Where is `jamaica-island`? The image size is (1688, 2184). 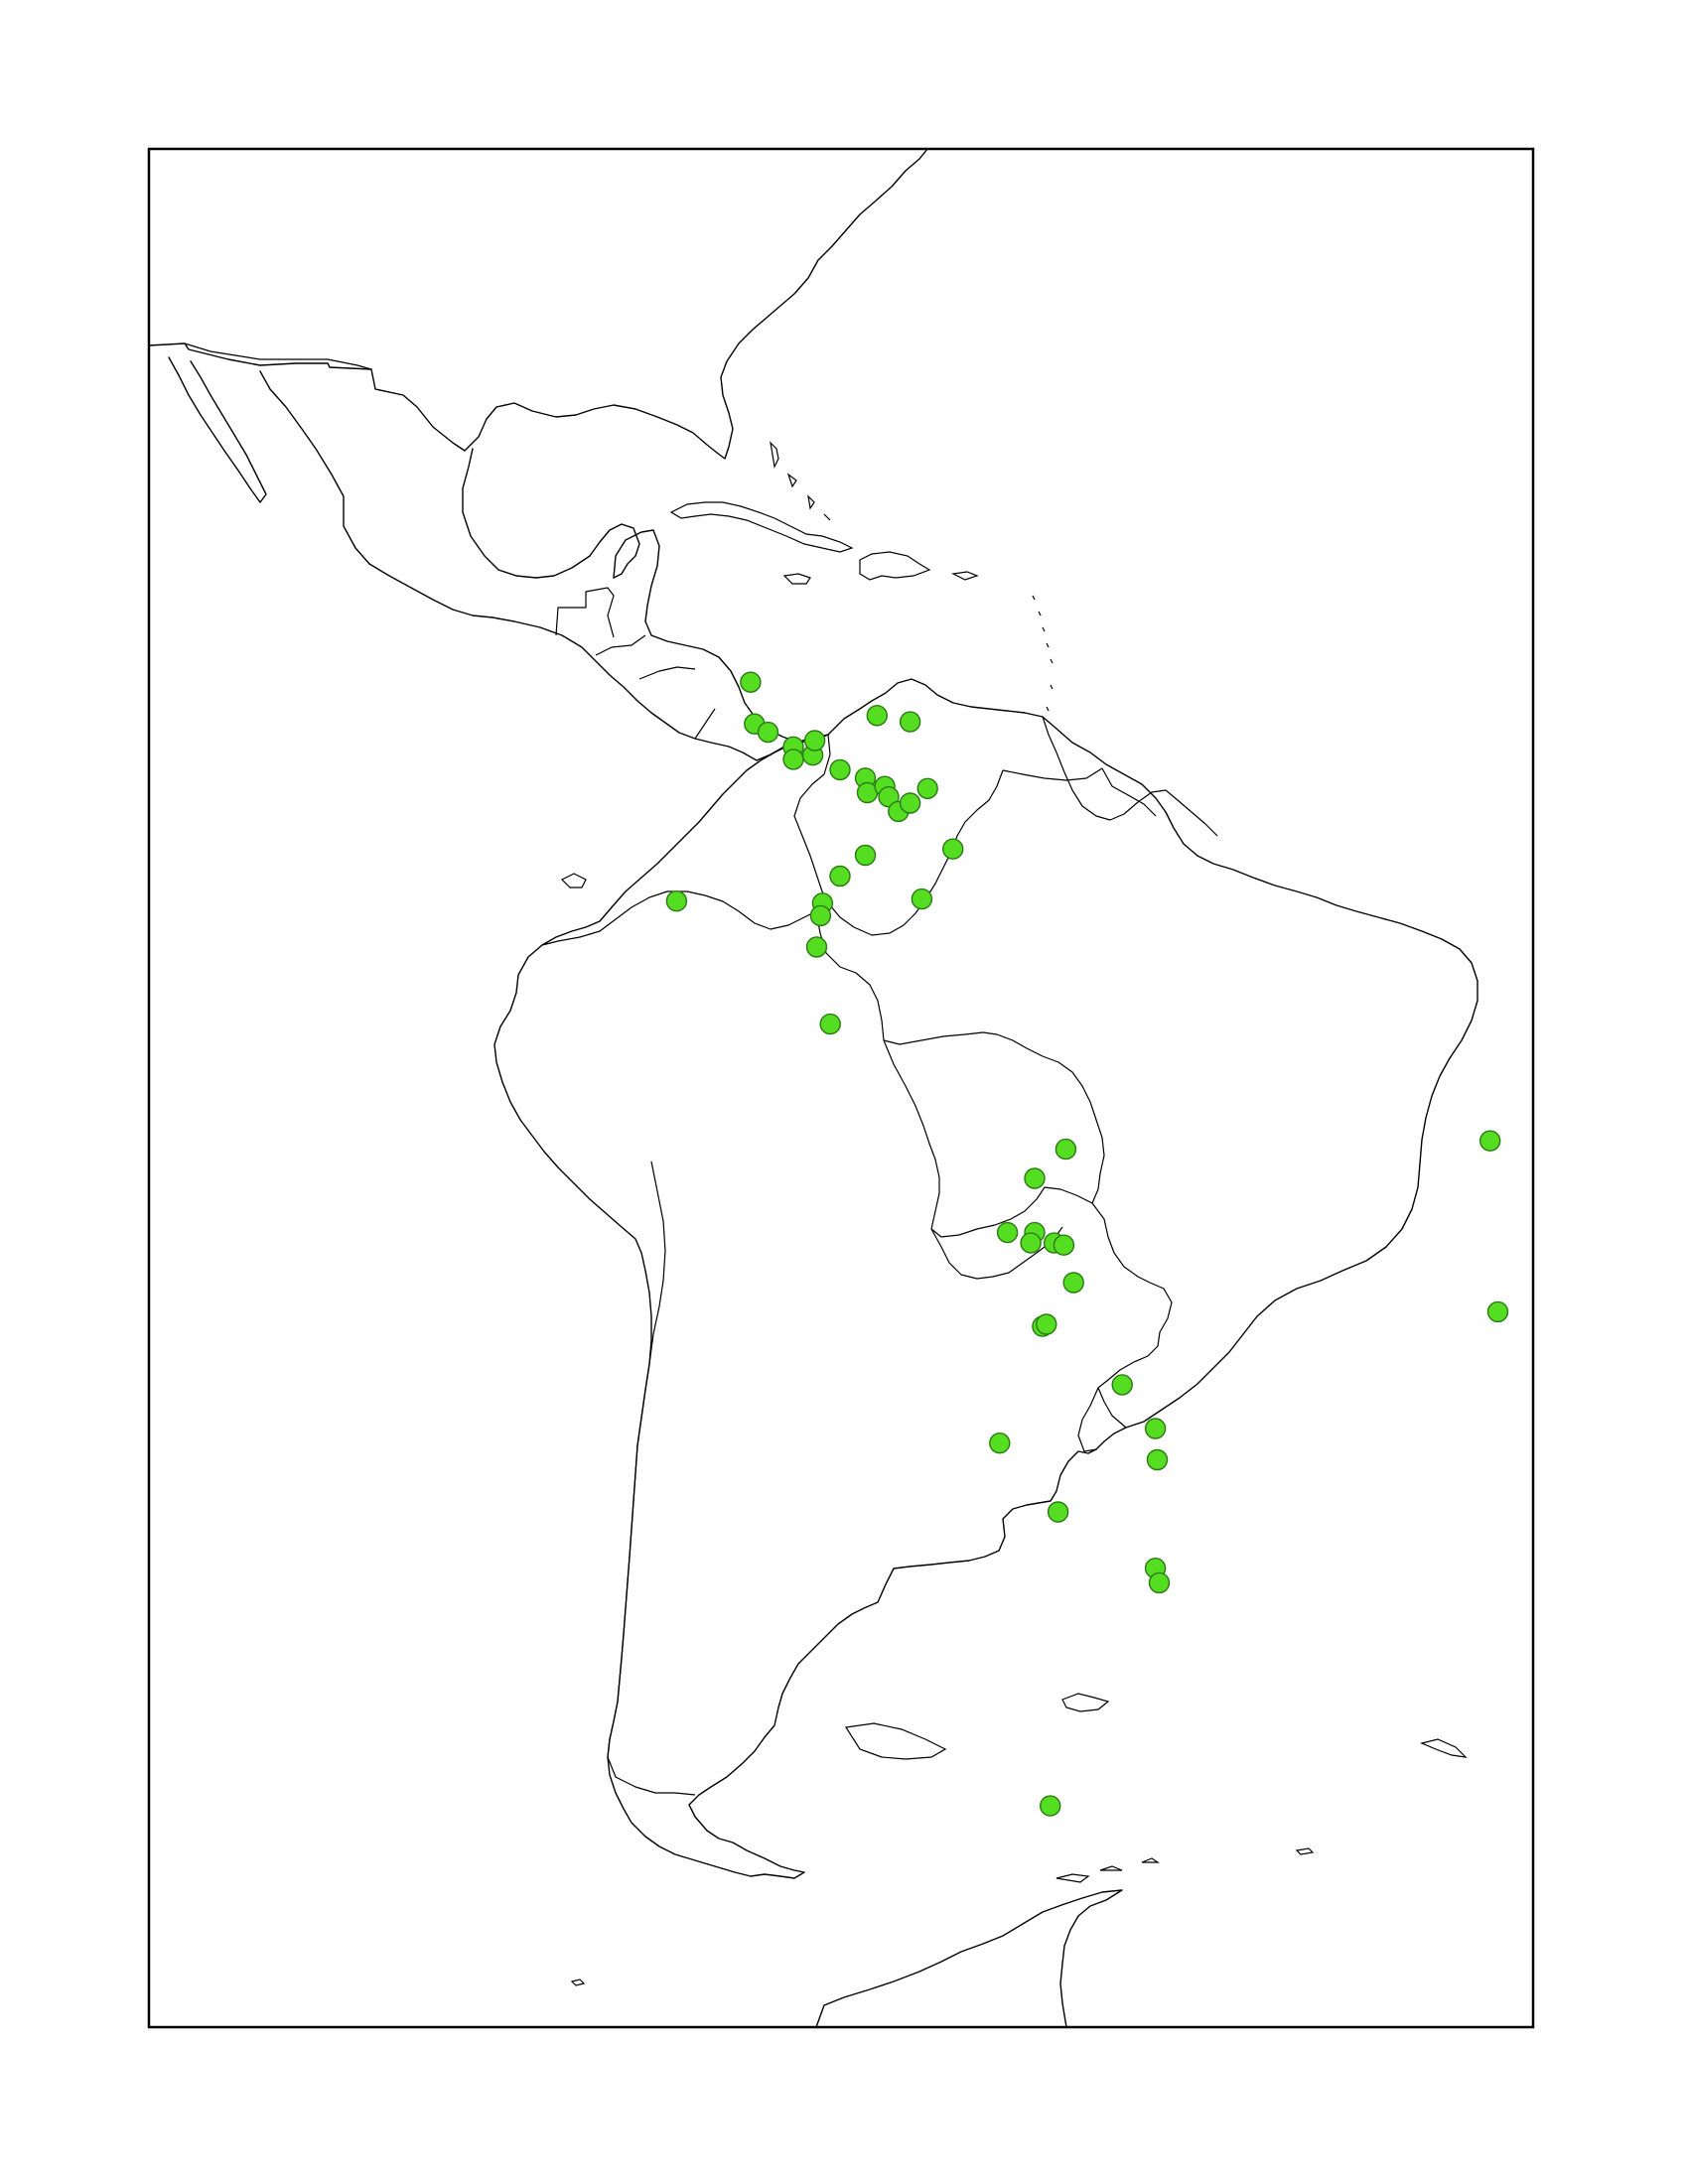 jamaica-island is located at coordinates (796, 579).